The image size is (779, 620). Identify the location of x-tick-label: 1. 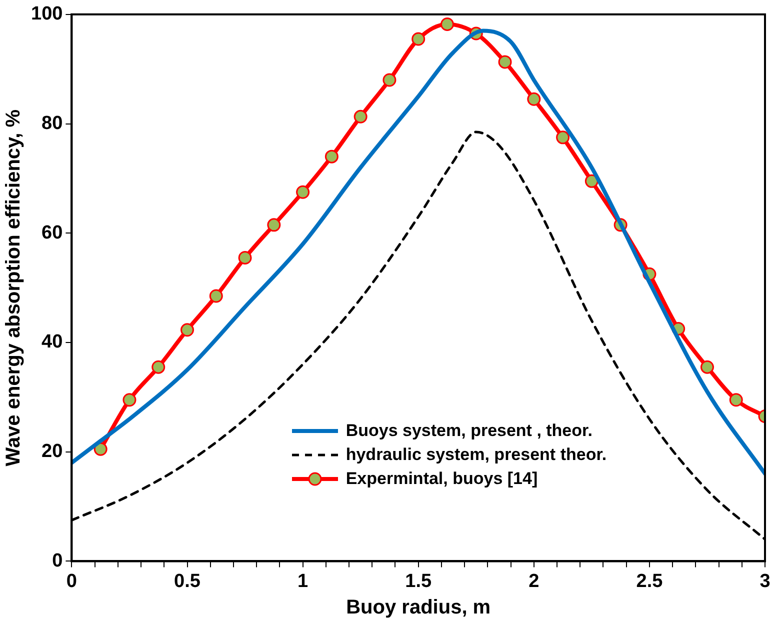
(303, 581).